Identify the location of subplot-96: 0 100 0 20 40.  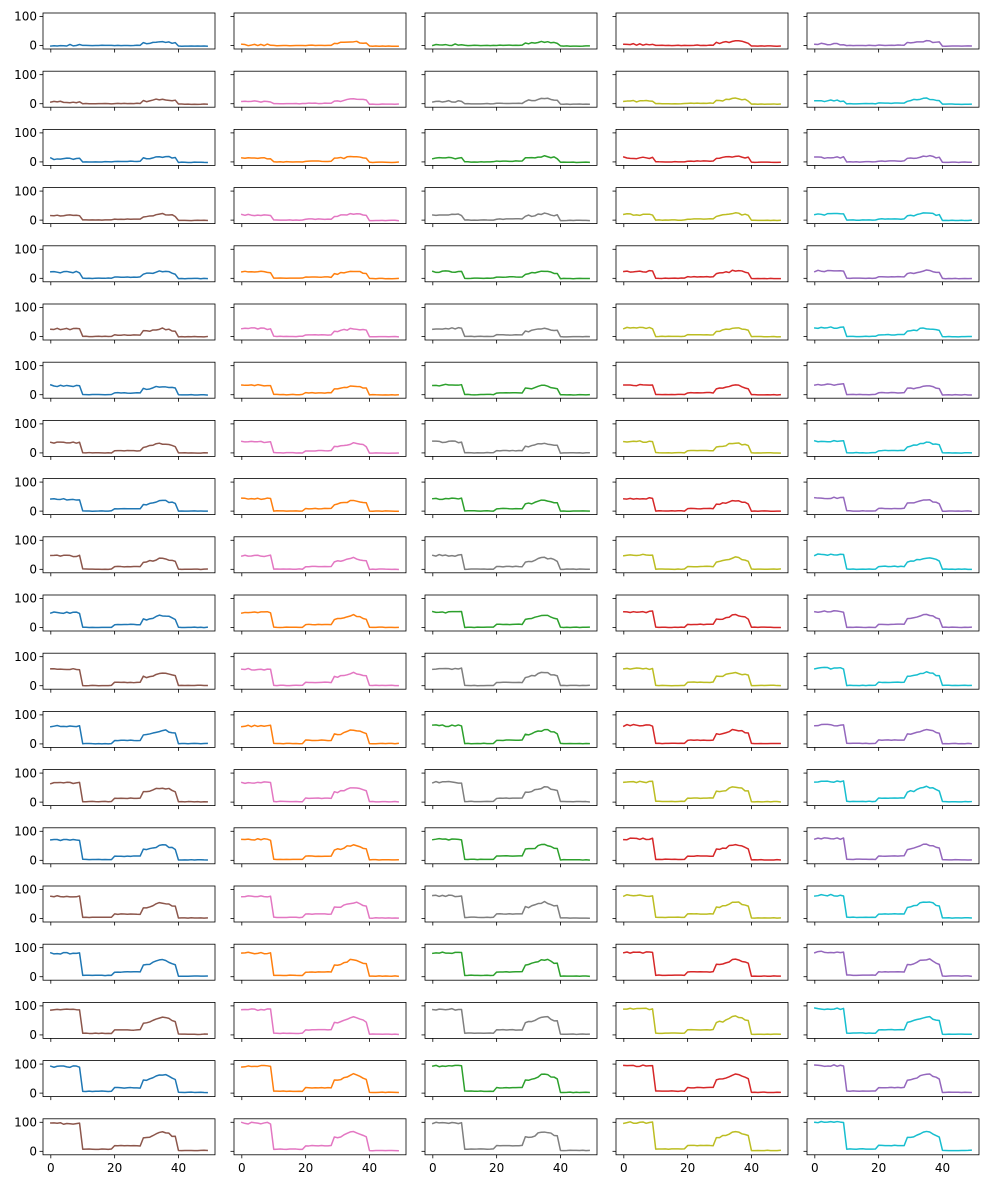
(115, 1145).